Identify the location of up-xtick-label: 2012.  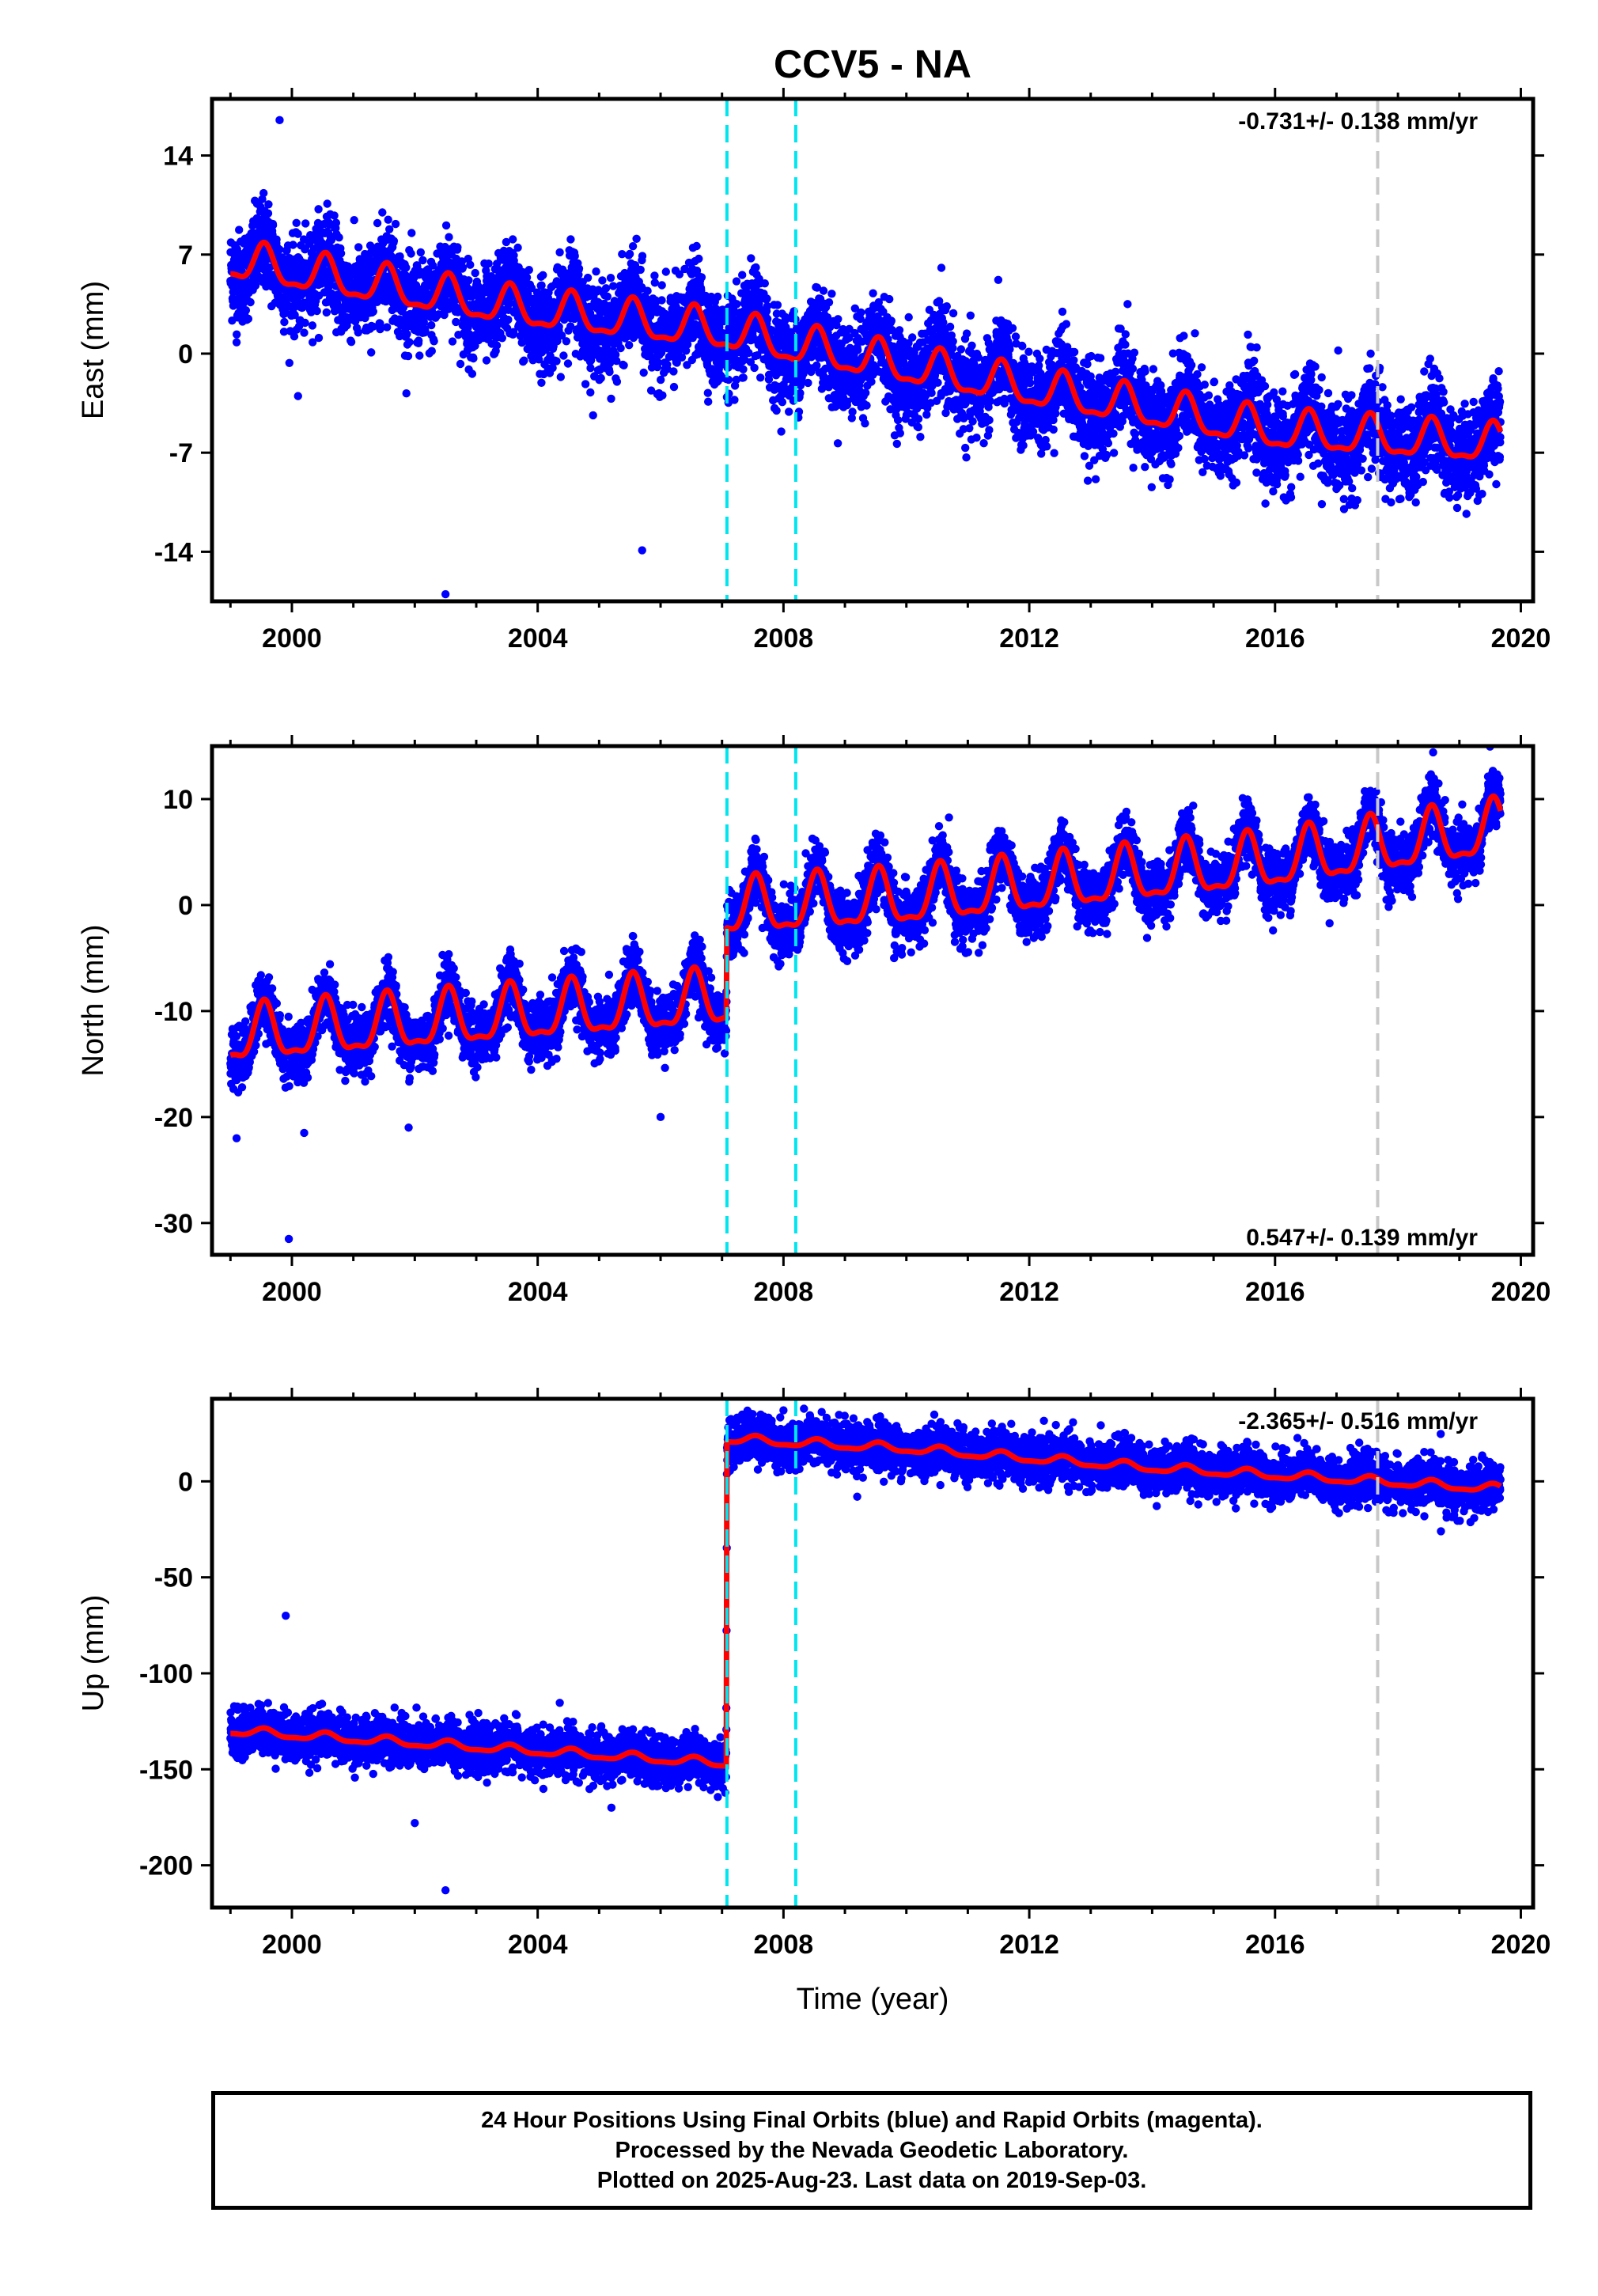
(1029, 1945).